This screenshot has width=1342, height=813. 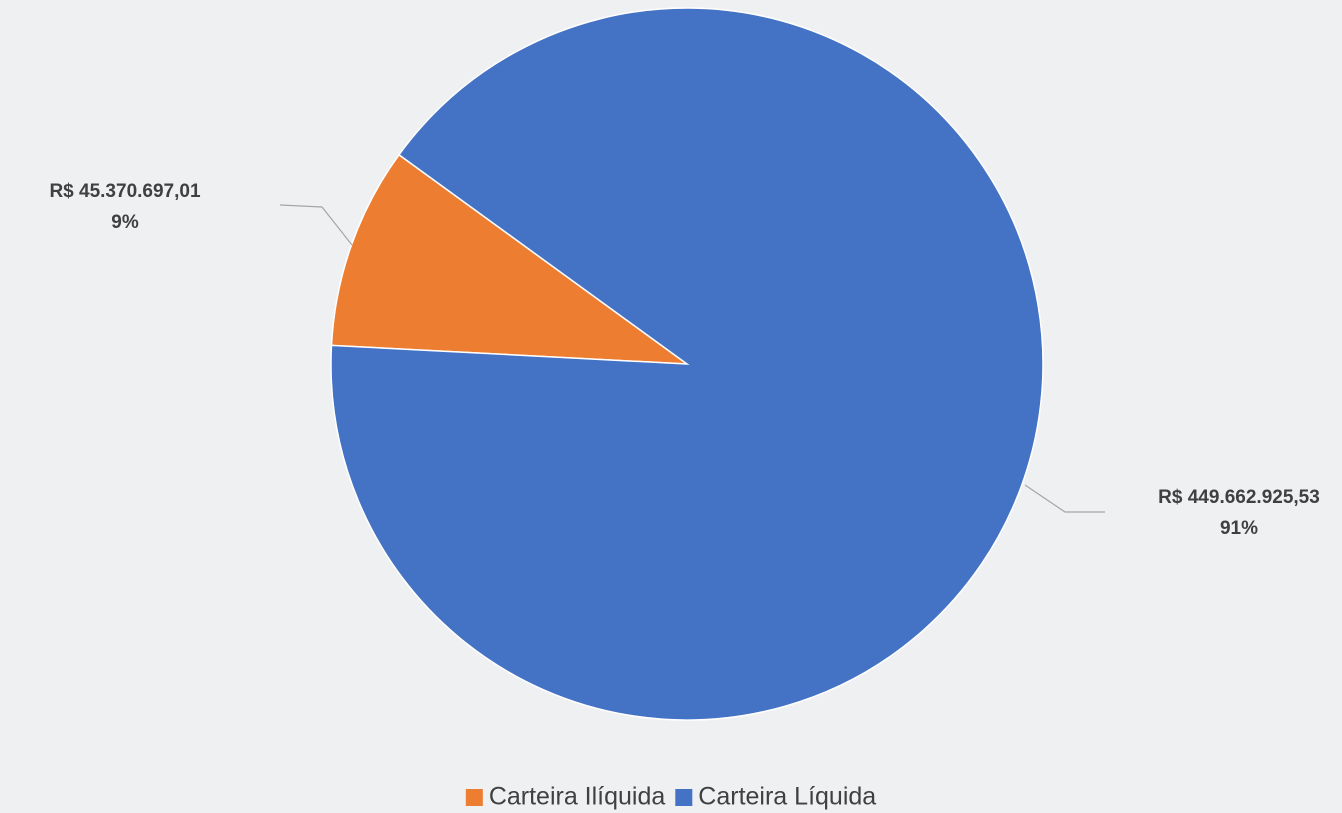 What do you see at coordinates (1239, 497) in the screenshot?
I see `data-label: R$ 449.662.925,53` at bounding box center [1239, 497].